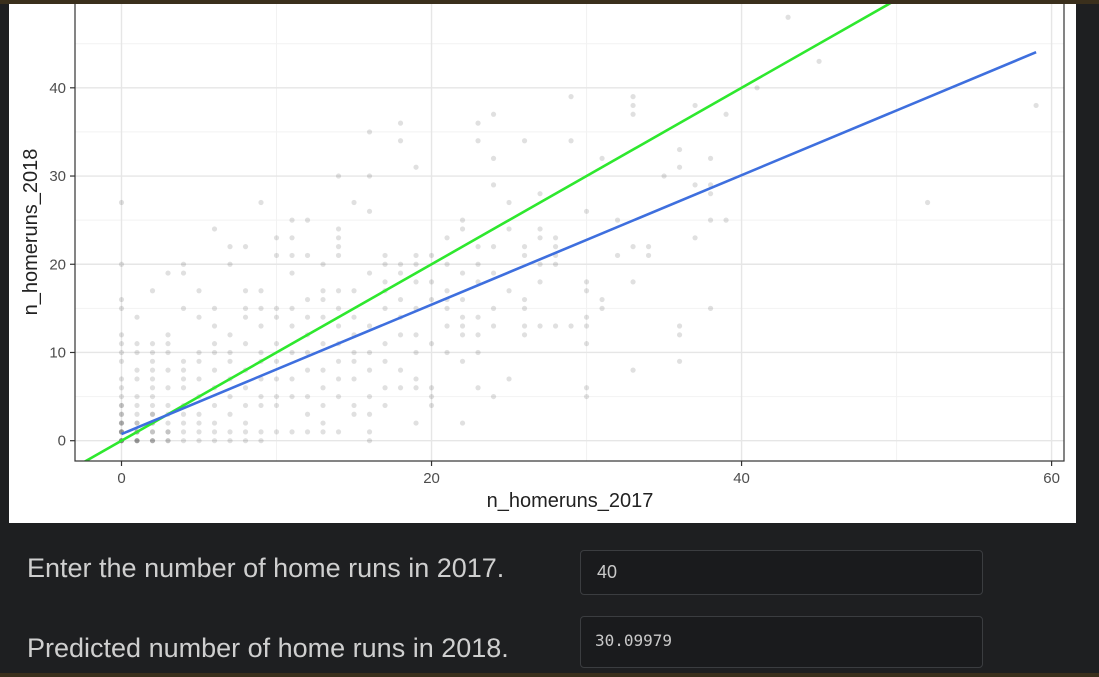 The height and width of the screenshot is (677, 1099). Describe the element at coordinates (57, 352) in the screenshot. I see `y-tick-label: 10` at that location.